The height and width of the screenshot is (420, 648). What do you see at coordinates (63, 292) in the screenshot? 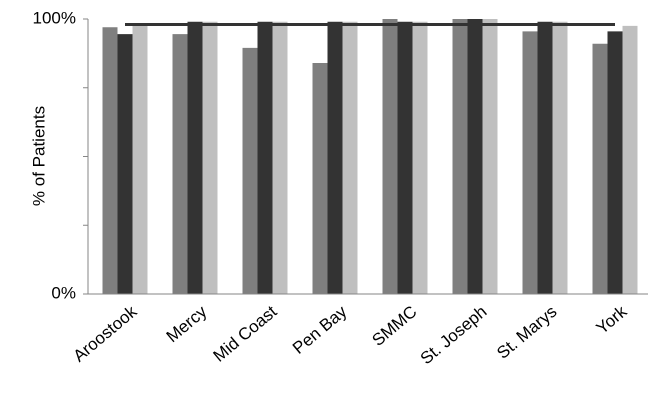
I see `y-tick-label: 0%` at bounding box center [63, 292].